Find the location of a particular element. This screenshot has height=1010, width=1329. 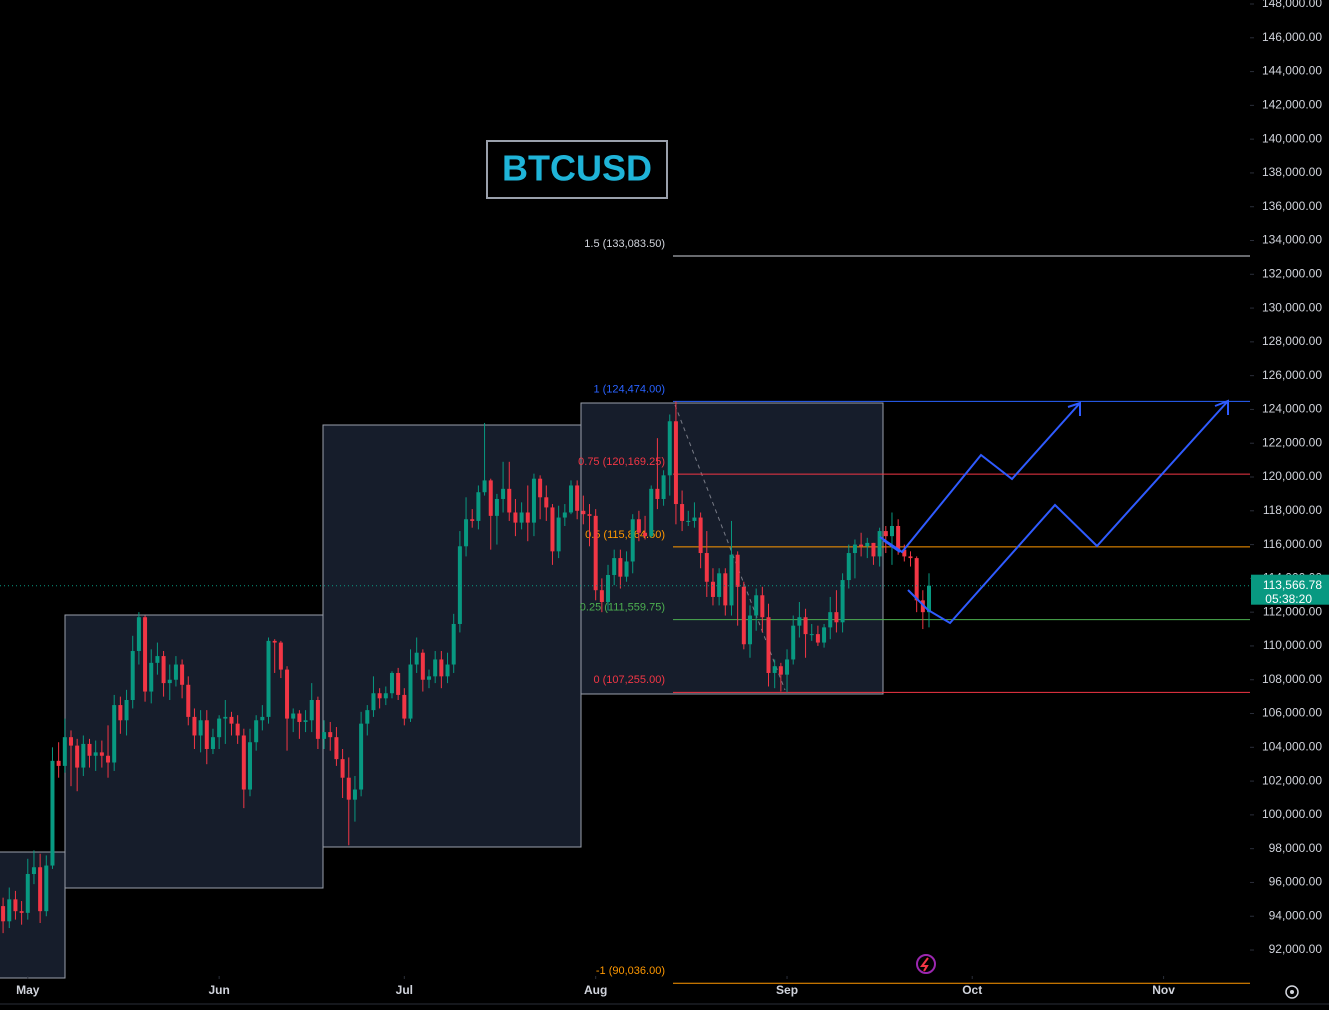

x-tick-label: Jun is located at coordinates (218, 990).